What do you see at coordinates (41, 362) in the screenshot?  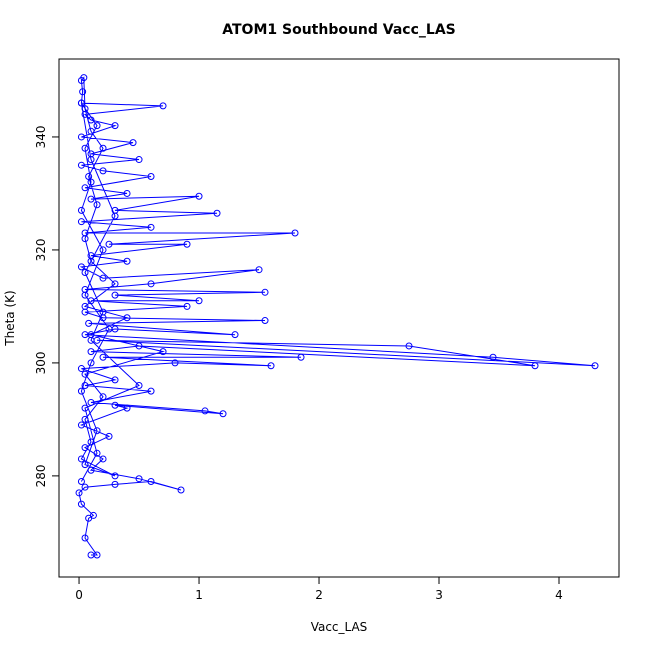 I see `y-tick-label: 300` at bounding box center [41, 362].